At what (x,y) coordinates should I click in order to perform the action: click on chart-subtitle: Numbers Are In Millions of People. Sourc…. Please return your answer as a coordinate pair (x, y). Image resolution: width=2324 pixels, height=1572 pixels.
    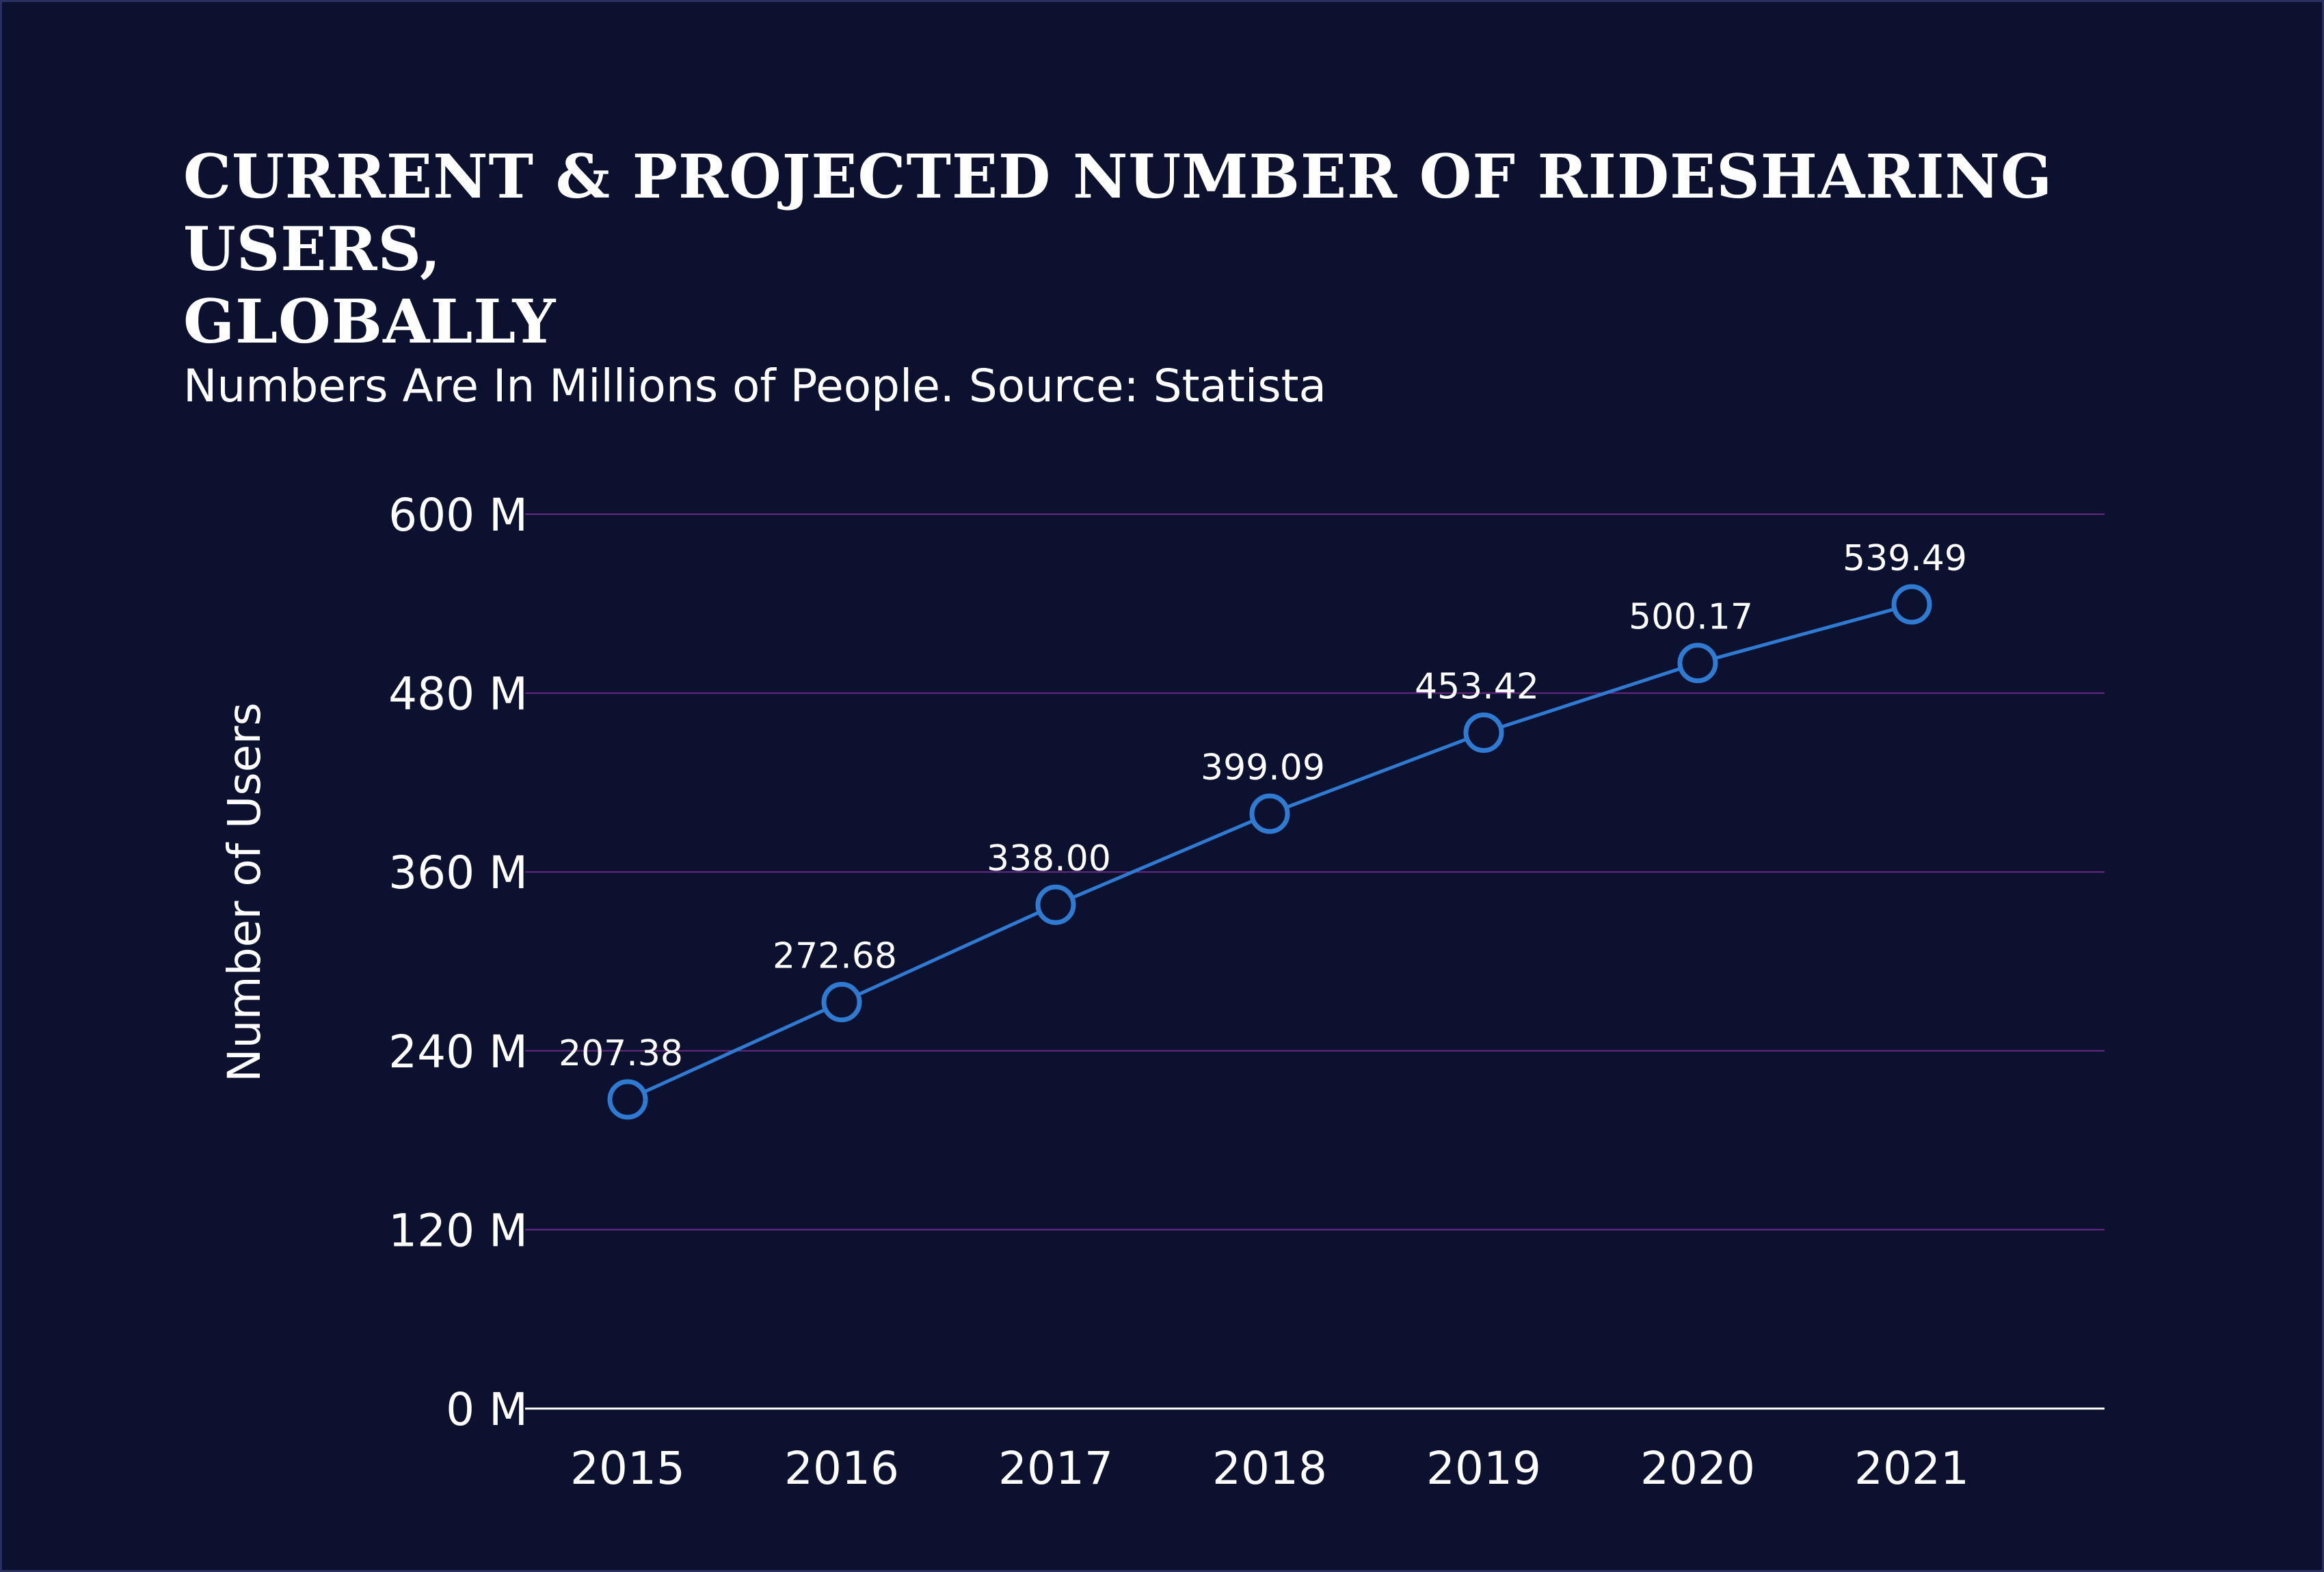
    Looking at the image, I should click on (754, 386).